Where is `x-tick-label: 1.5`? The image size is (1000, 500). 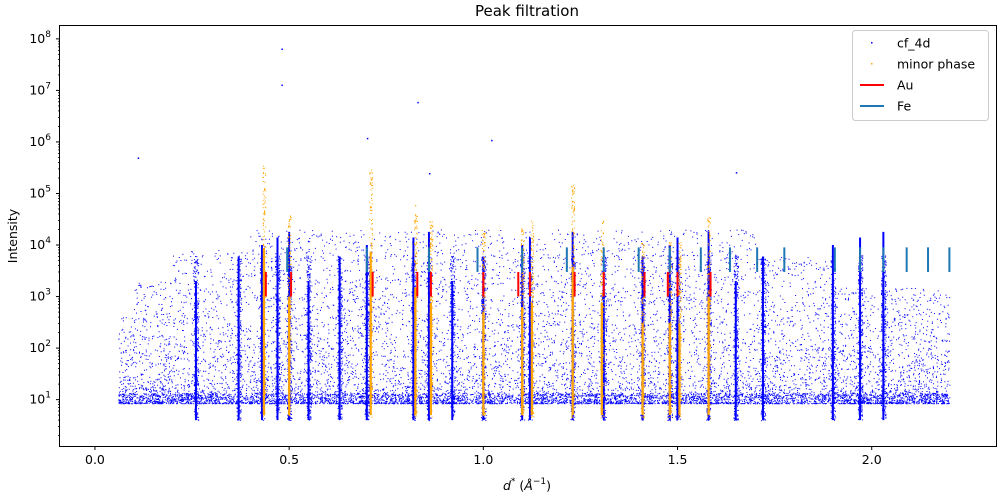 x-tick-label: 1.5 is located at coordinates (678, 459).